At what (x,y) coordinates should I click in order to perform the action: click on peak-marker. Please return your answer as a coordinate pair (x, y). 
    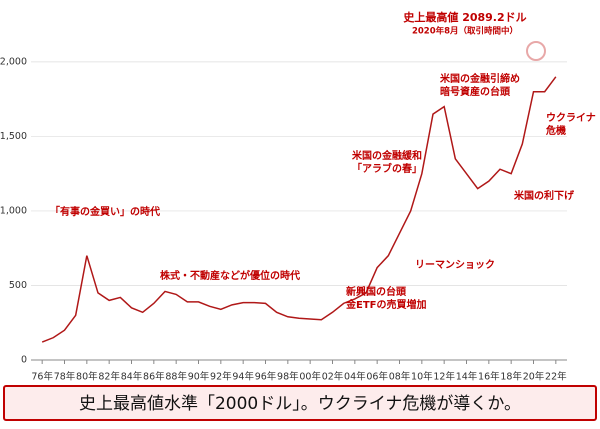
    Looking at the image, I should click on (536, 51).